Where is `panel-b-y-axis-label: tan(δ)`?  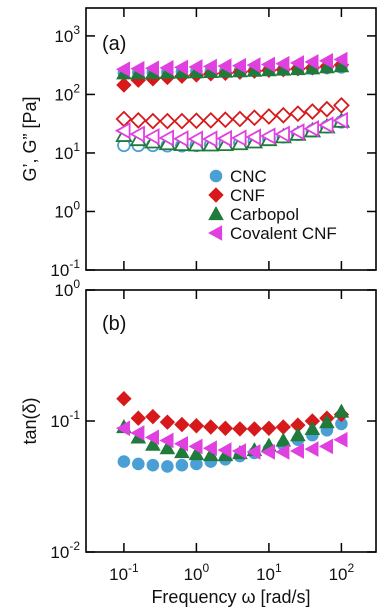 panel-b-y-axis-label: tan(δ) is located at coordinates (30, 420).